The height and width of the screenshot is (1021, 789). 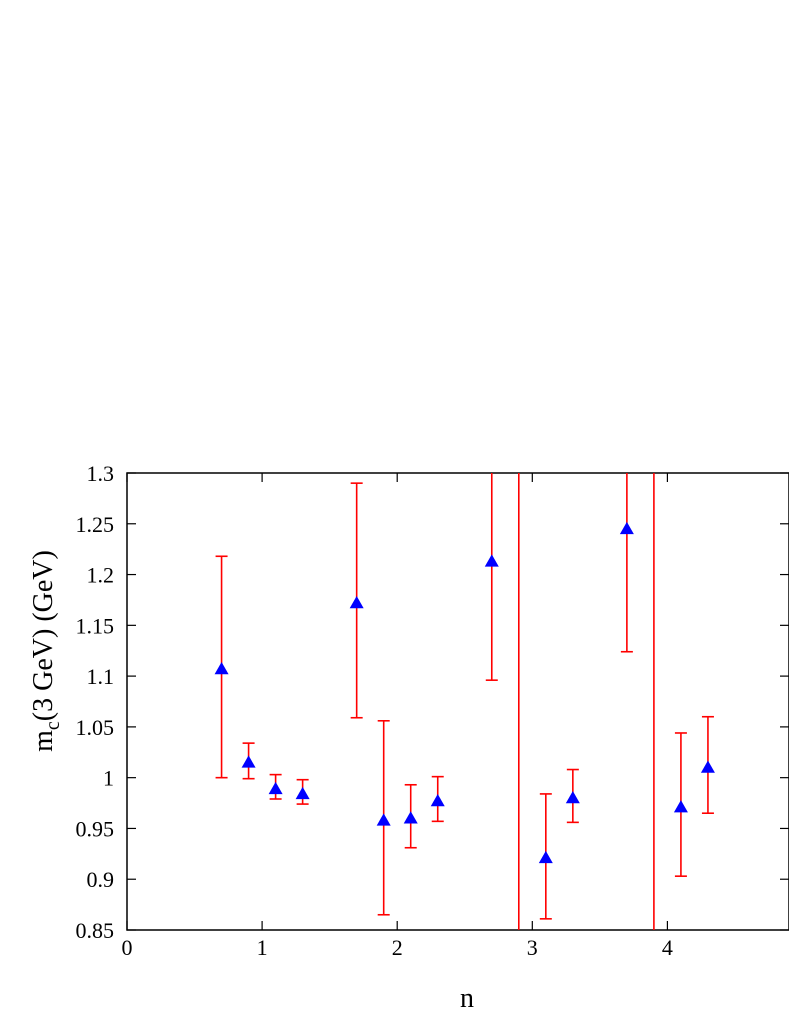 What do you see at coordinates (95, 702) in the screenshot?
I see `y-tick-labels: 0.85 0.9 0.95 1 1.05 1.1 1.15 1.2 1.25 1.3` at bounding box center [95, 702].